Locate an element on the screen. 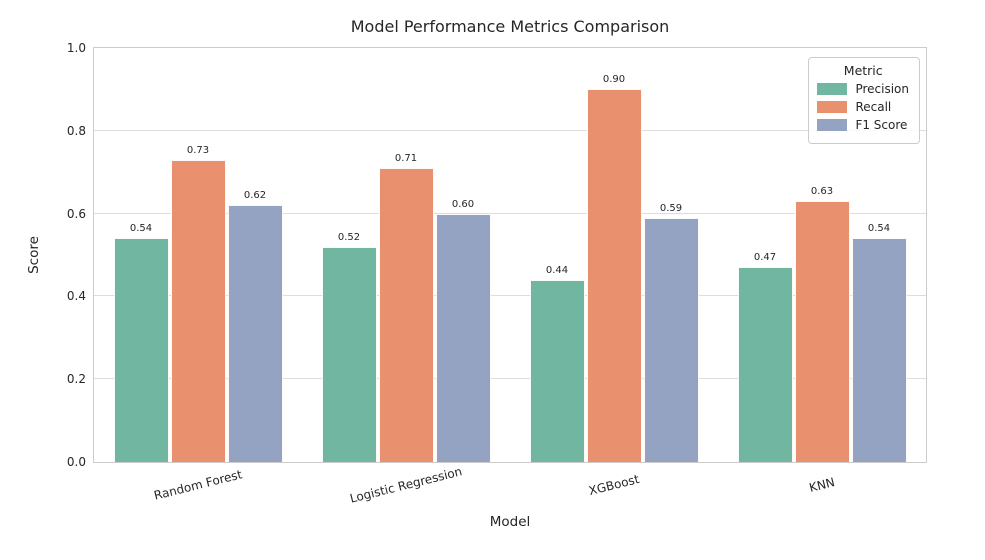 The height and width of the screenshot is (560, 985). legend-entry-f1-score: F1 Score is located at coordinates (863, 125).